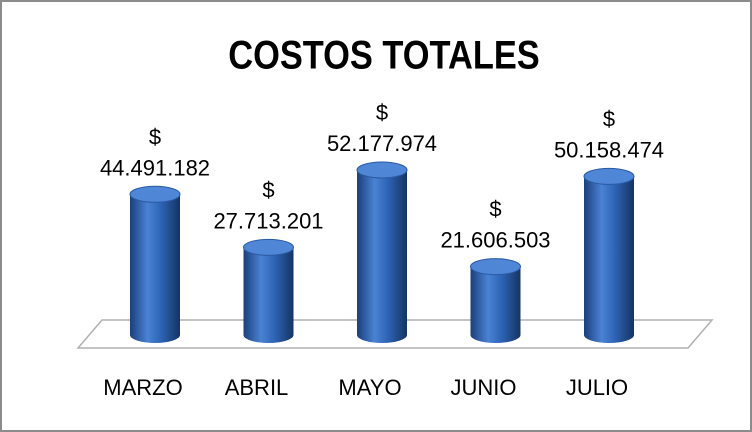  Describe the element at coordinates (369, 387) in the screenshot. I see `x-tick-label: MAYO` at that location.